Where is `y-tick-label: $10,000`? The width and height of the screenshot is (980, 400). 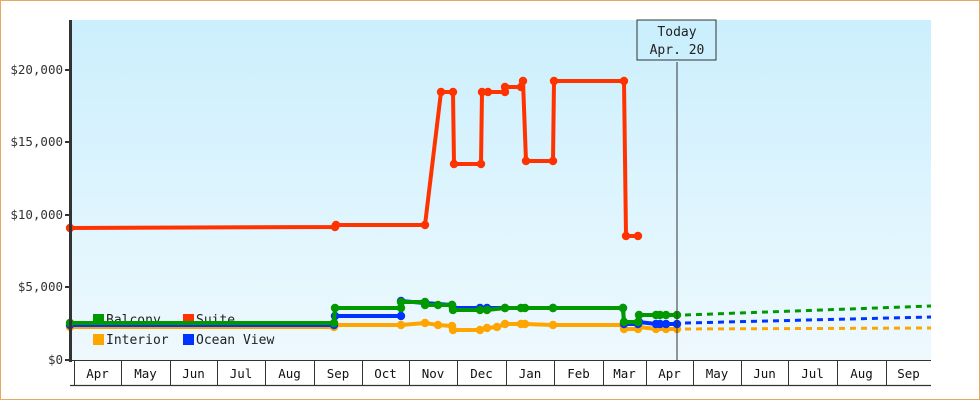
y-tick-label: $10,000 is located at coordinates (36, 214).